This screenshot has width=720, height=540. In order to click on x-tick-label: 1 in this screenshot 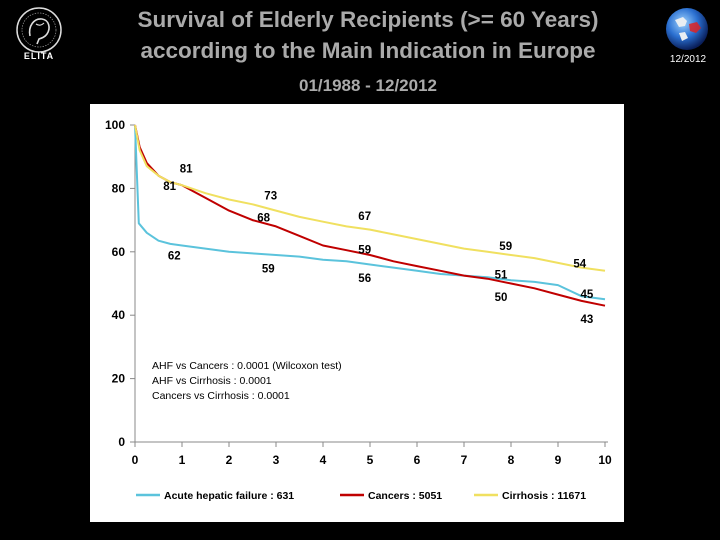, I will do `click(182, 460)`.